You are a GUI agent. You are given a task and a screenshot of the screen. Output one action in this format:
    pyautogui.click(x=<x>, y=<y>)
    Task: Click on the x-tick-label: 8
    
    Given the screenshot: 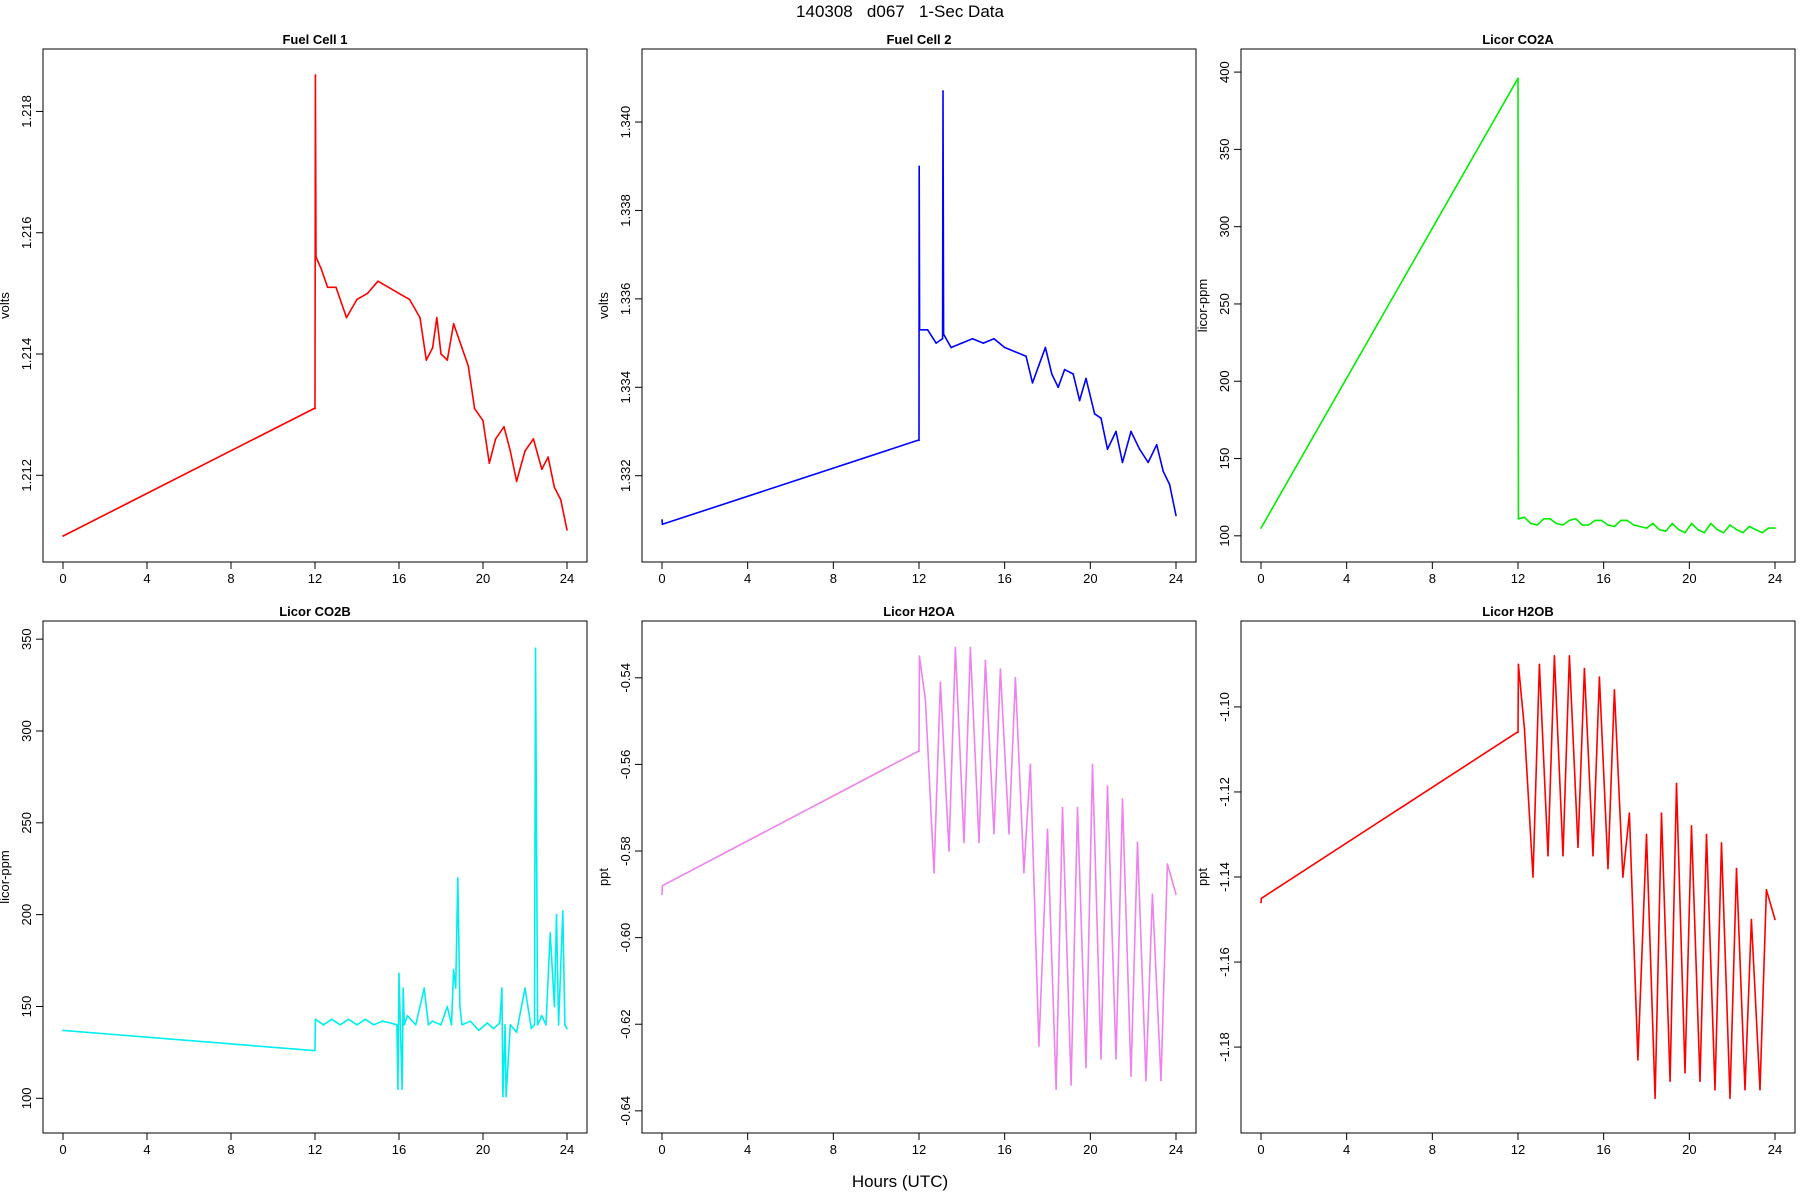 What is the action you would take?
    pyautogui.click(x=833, y=578)
    